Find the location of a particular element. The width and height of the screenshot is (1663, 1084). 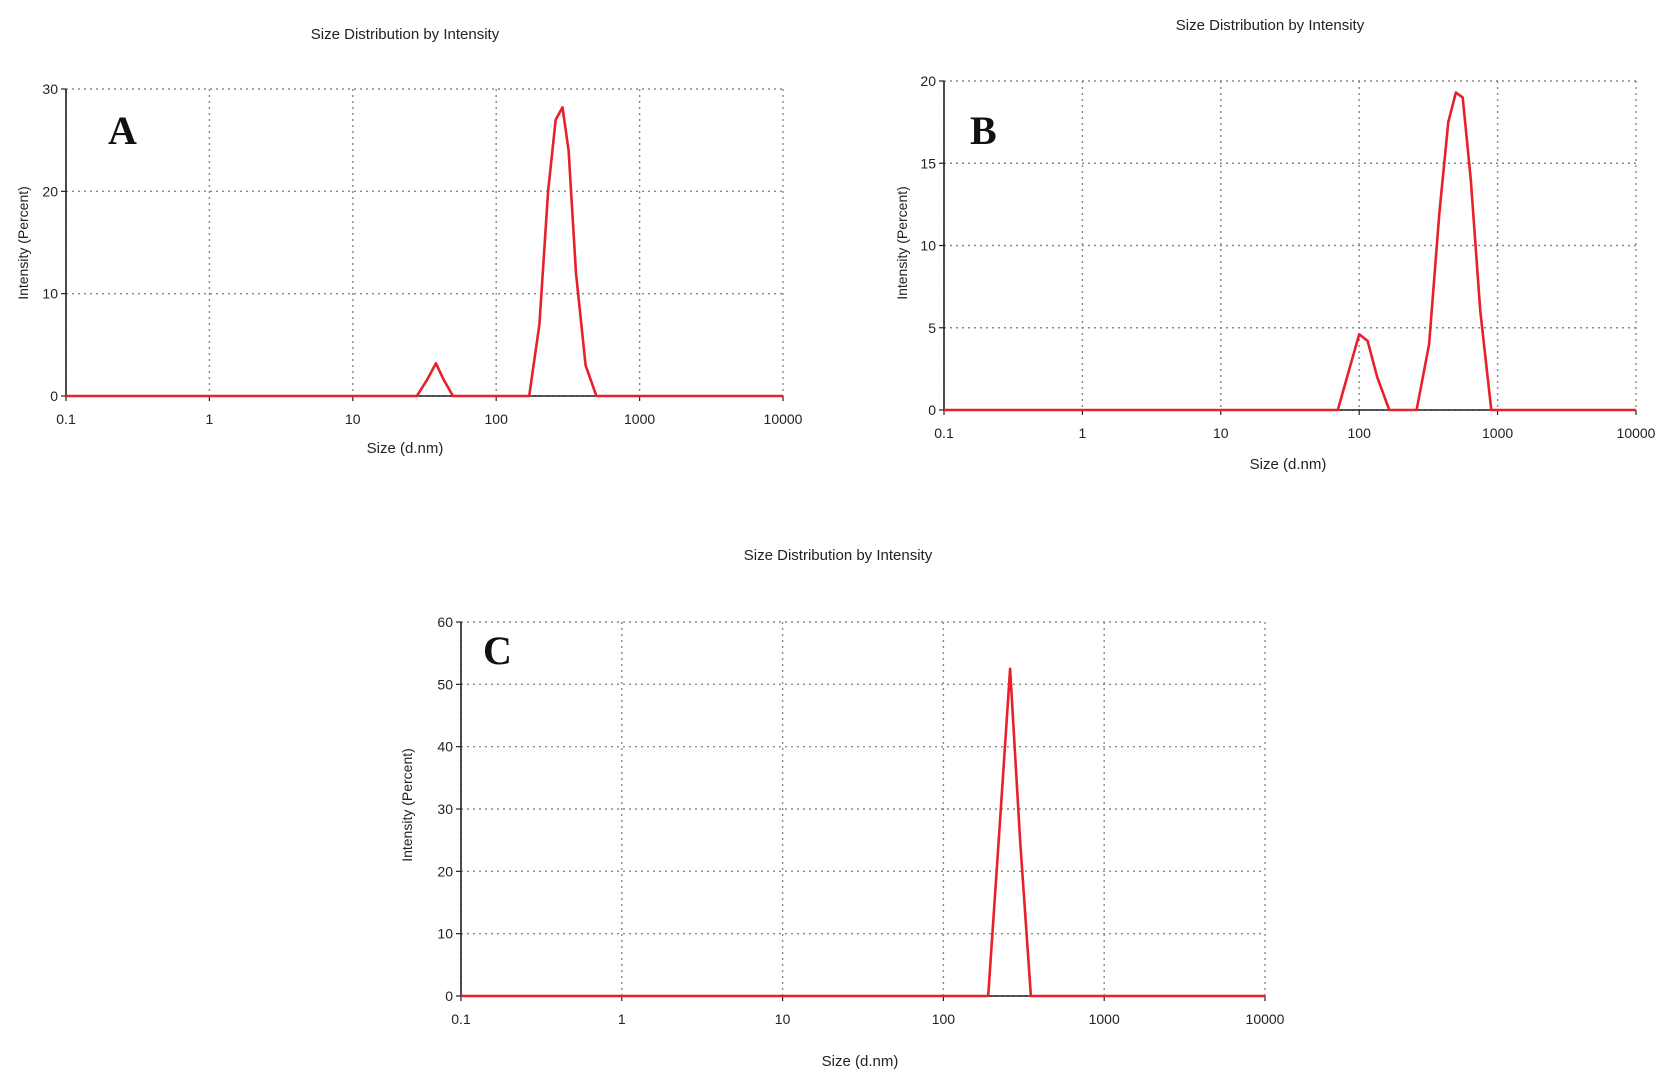

panel-a-y-tick-label: 30 is located at coordinates (50, 89).